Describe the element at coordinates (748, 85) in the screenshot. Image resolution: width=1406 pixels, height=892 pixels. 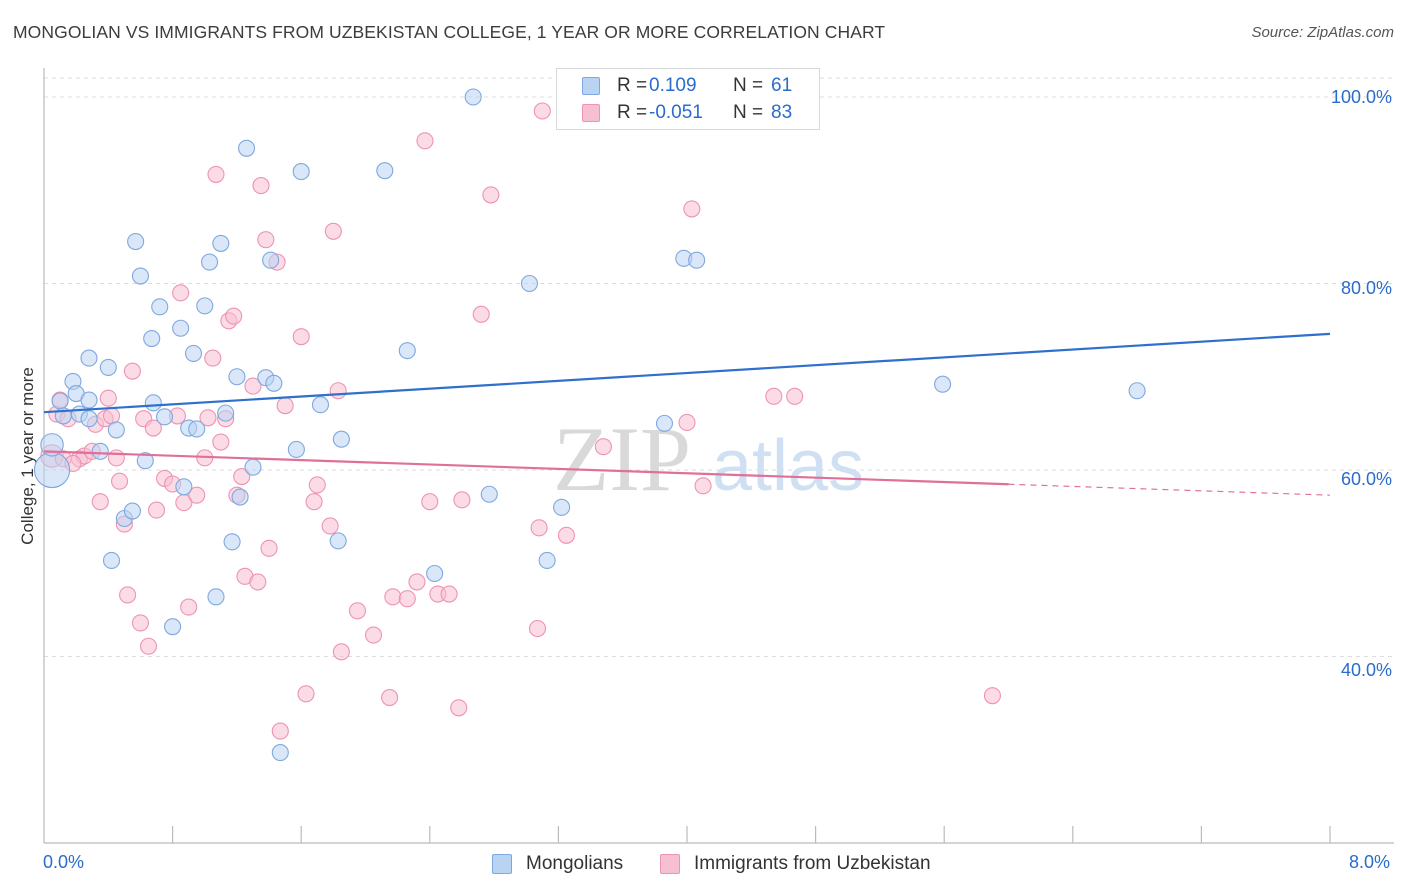
I see `legend-n-label: N =` at that location.